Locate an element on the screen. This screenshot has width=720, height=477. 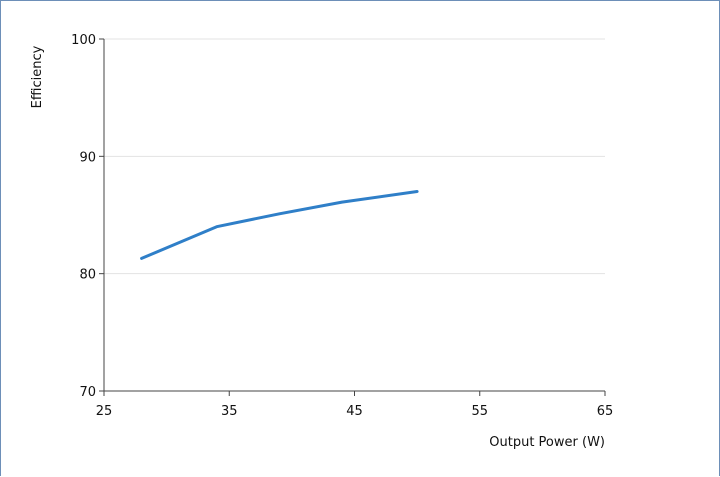
x-tick-label-55: 55 is located at coordinates (479, 411).